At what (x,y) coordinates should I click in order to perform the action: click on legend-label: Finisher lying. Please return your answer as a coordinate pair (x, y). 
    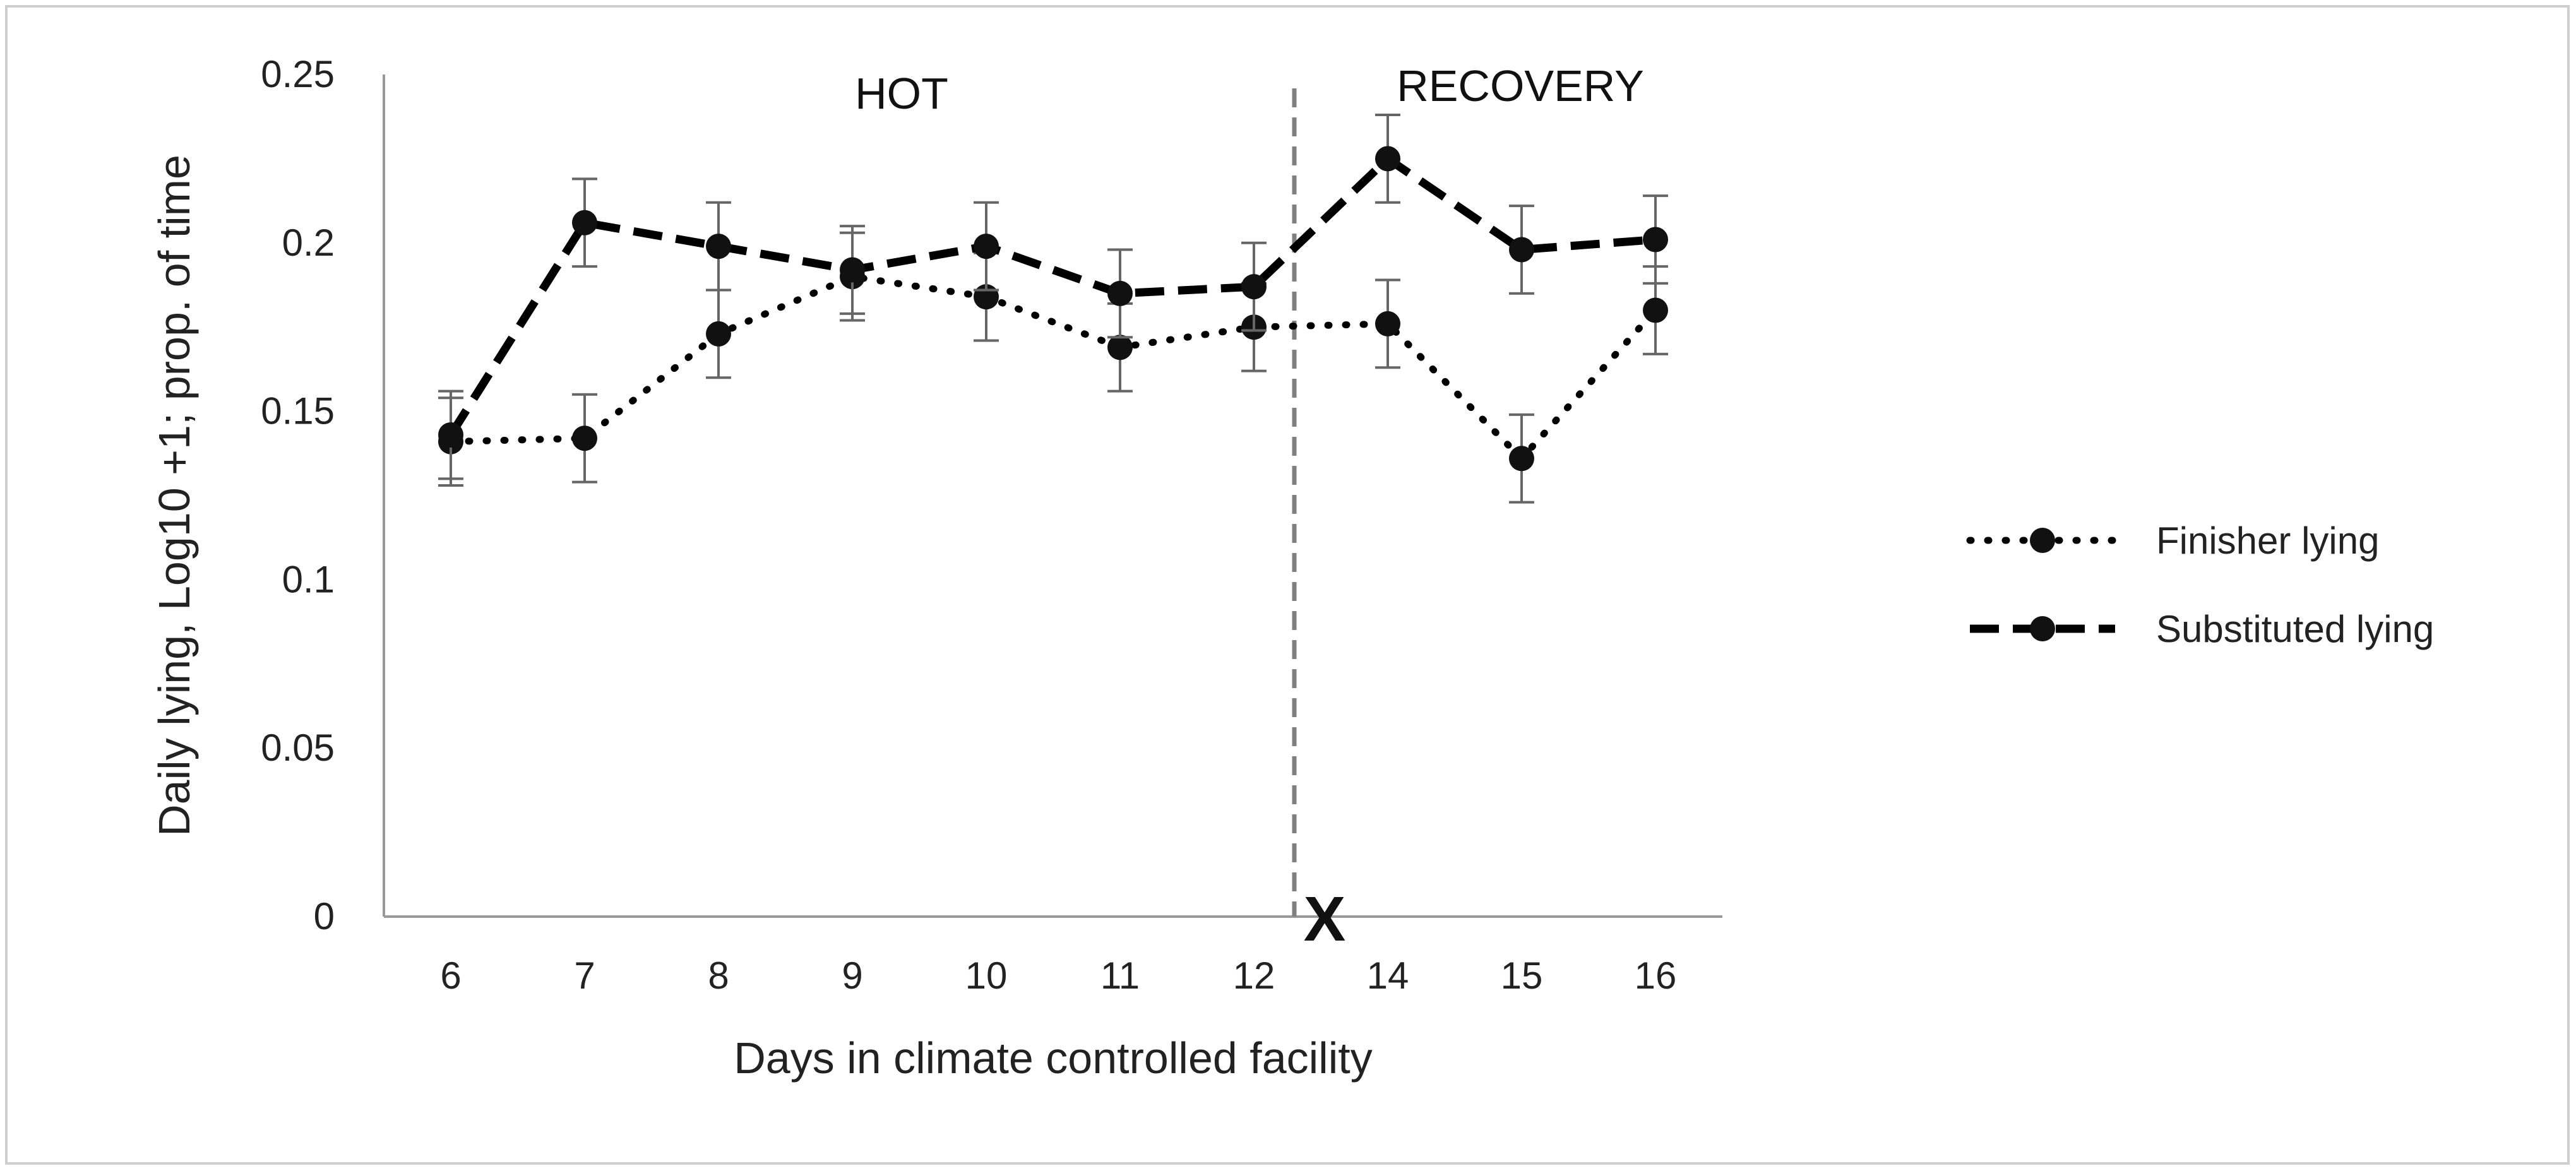
    Looking at the image, I should click on (2267, 541).